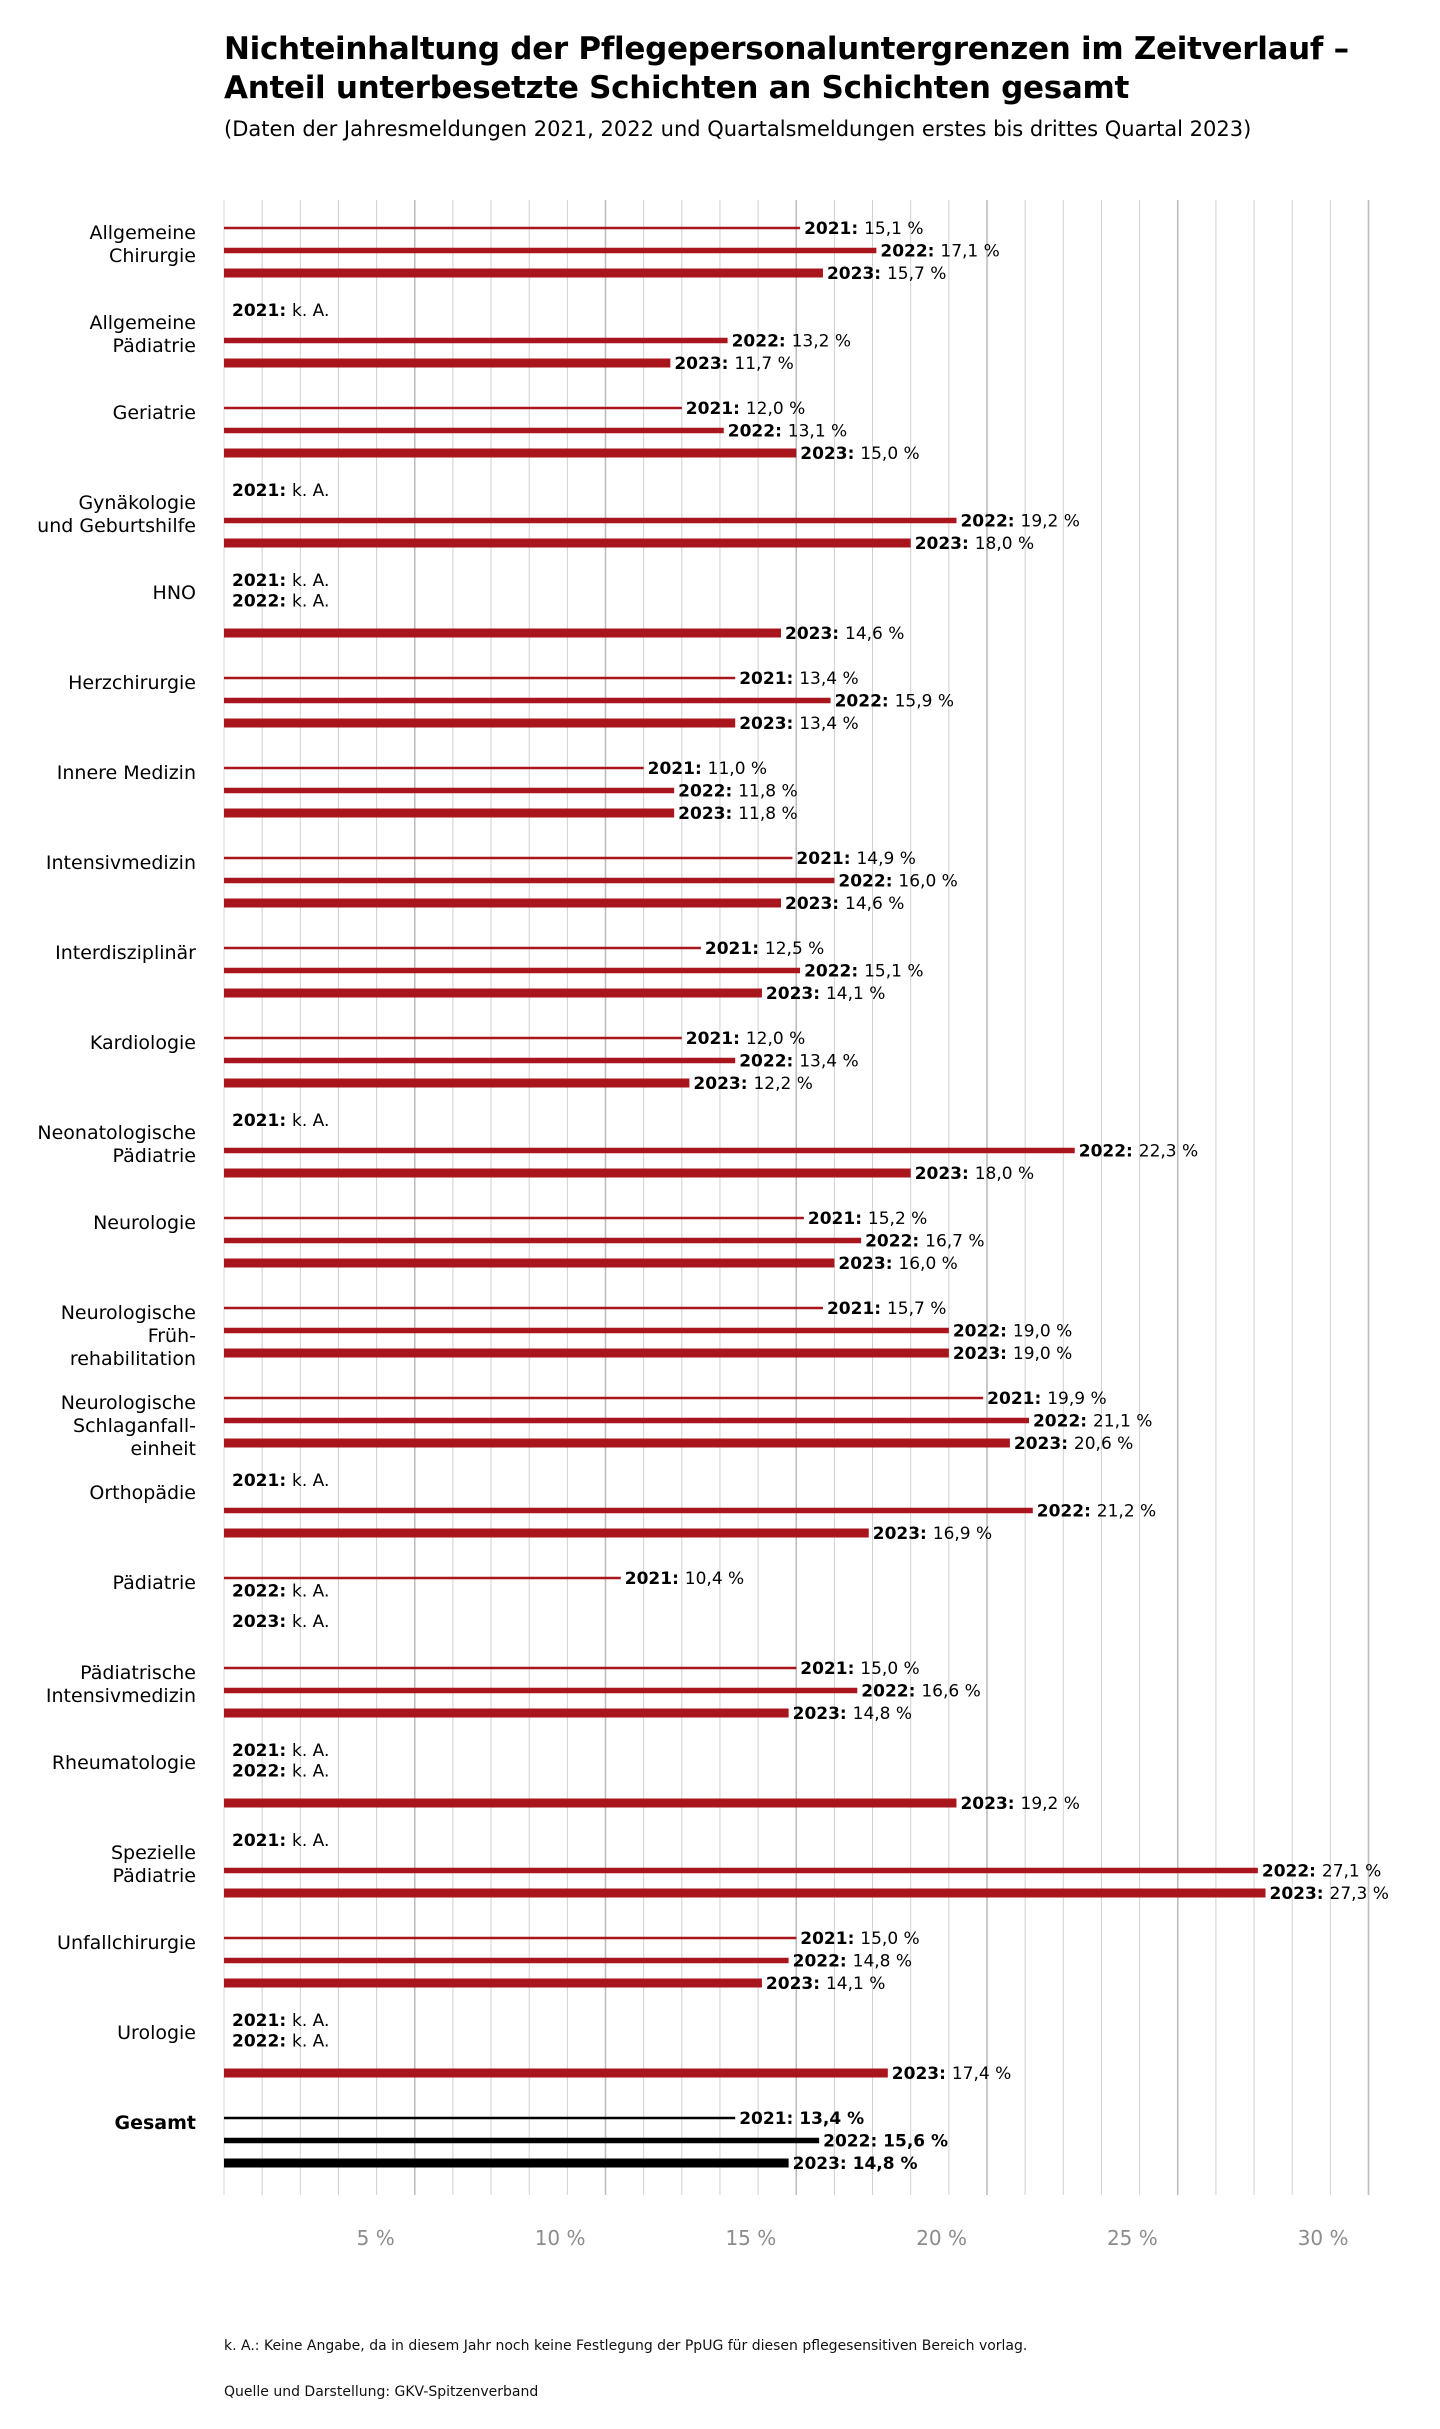 This screenshot has height=2429, width=1440. Describe the element at coordinates (1103, 1444) in the screenshot. I see `value-text: 20,6 %` at that location.